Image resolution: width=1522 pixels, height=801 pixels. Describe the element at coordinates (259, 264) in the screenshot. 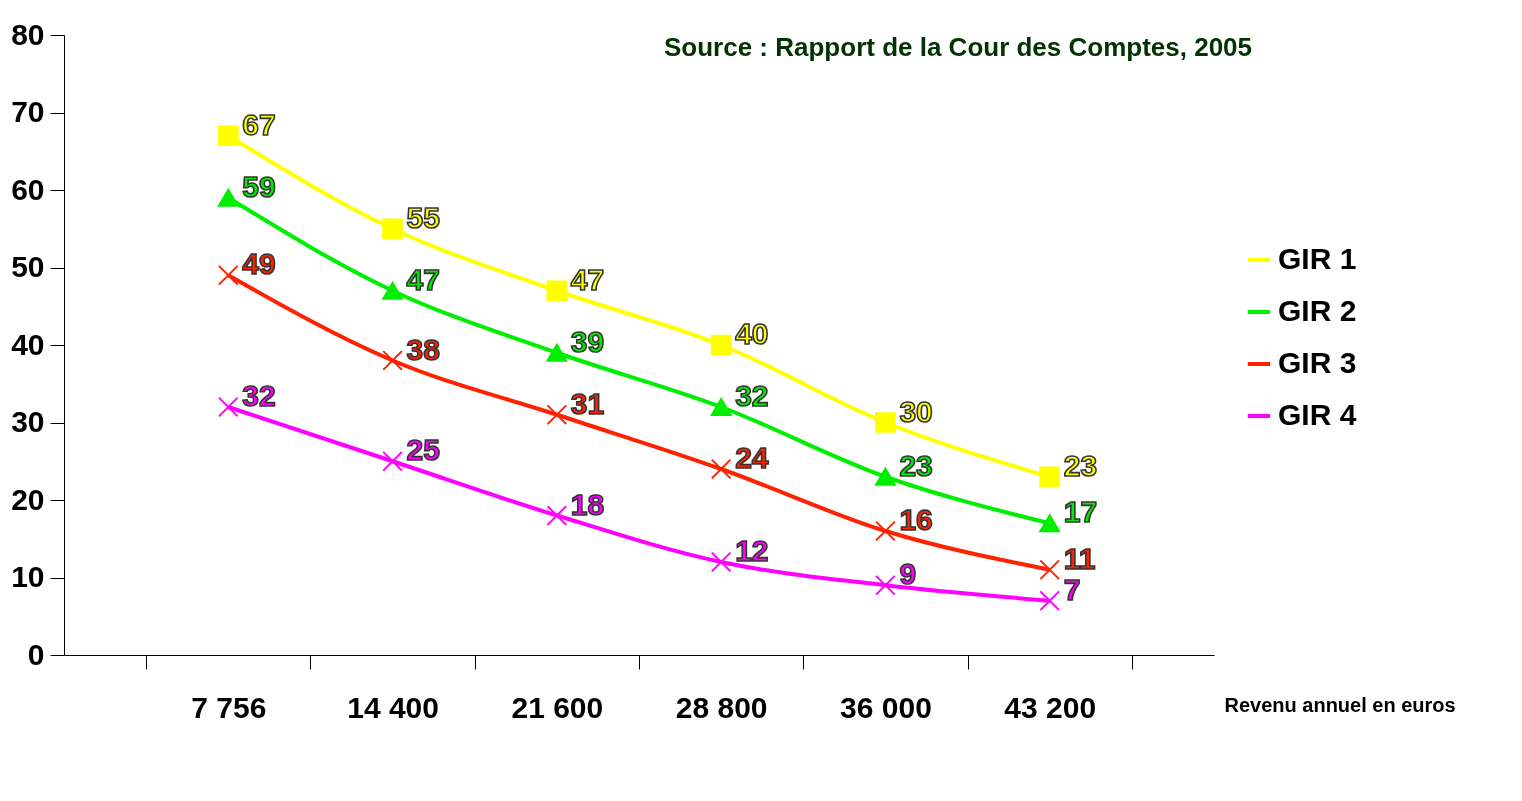

I see `data-label: 49` at that location.